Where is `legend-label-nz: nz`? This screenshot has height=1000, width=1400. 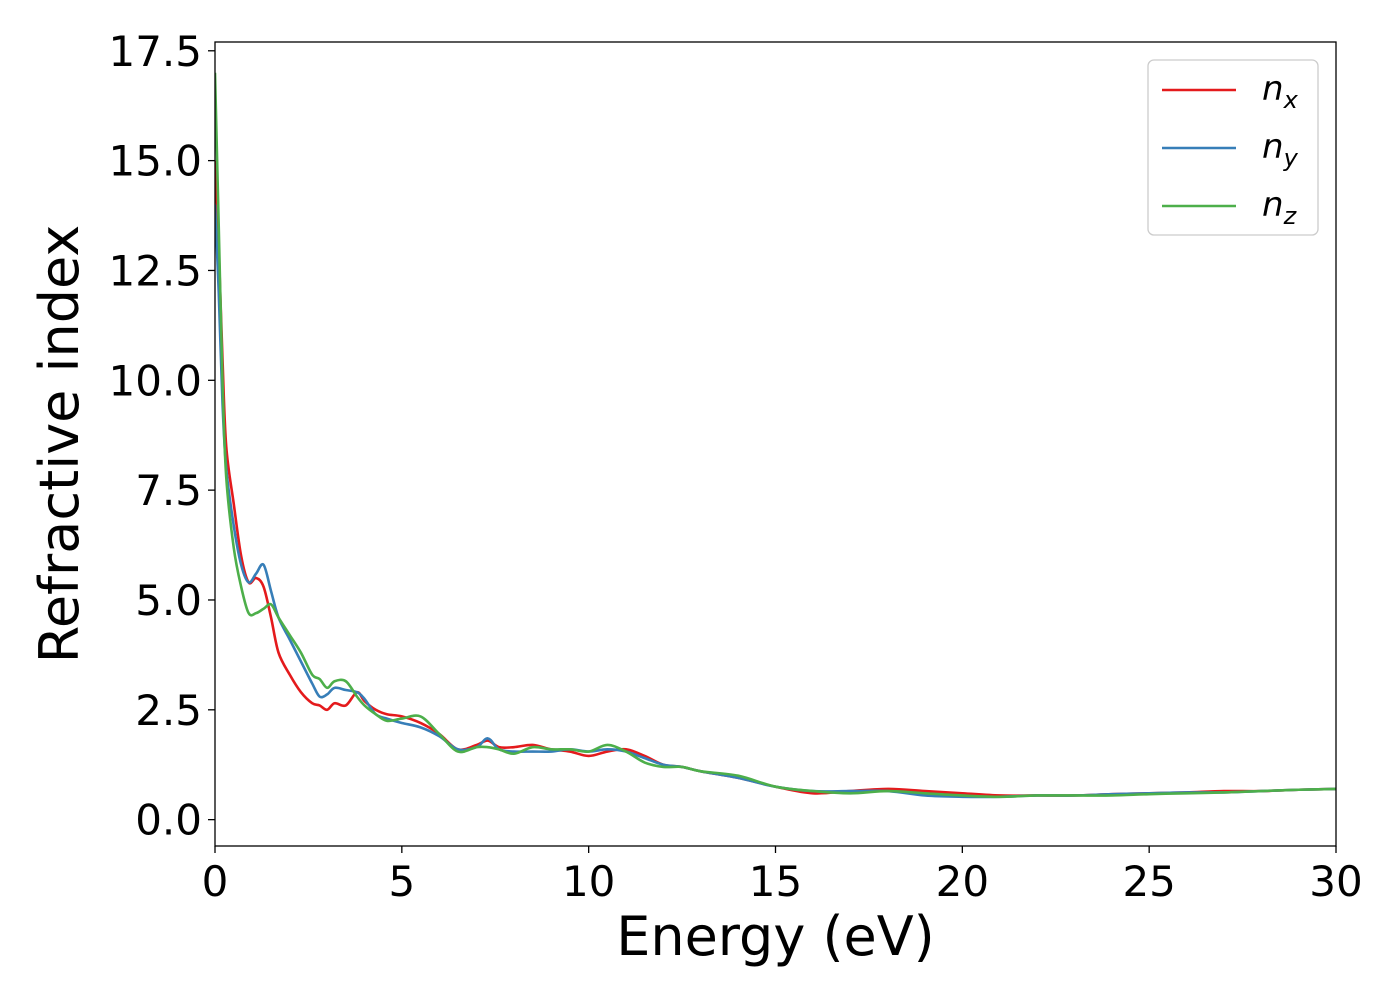 legend-label-nz: nz is located at coordinates (1280, 207).